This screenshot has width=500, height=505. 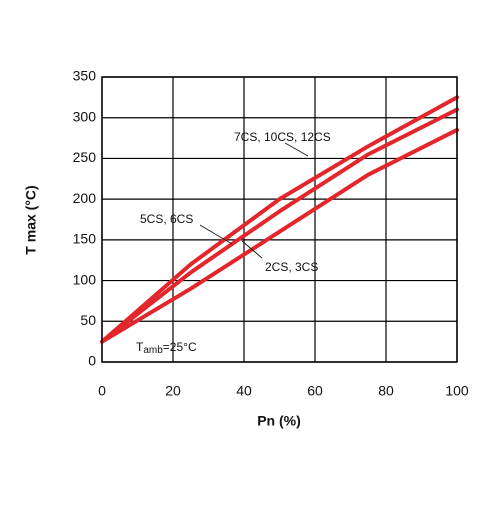 What do you see at coordinates (279, 421) in the screenshot?
I see `x-axis-label: Pn (%)` at bounding box center [279, 421].